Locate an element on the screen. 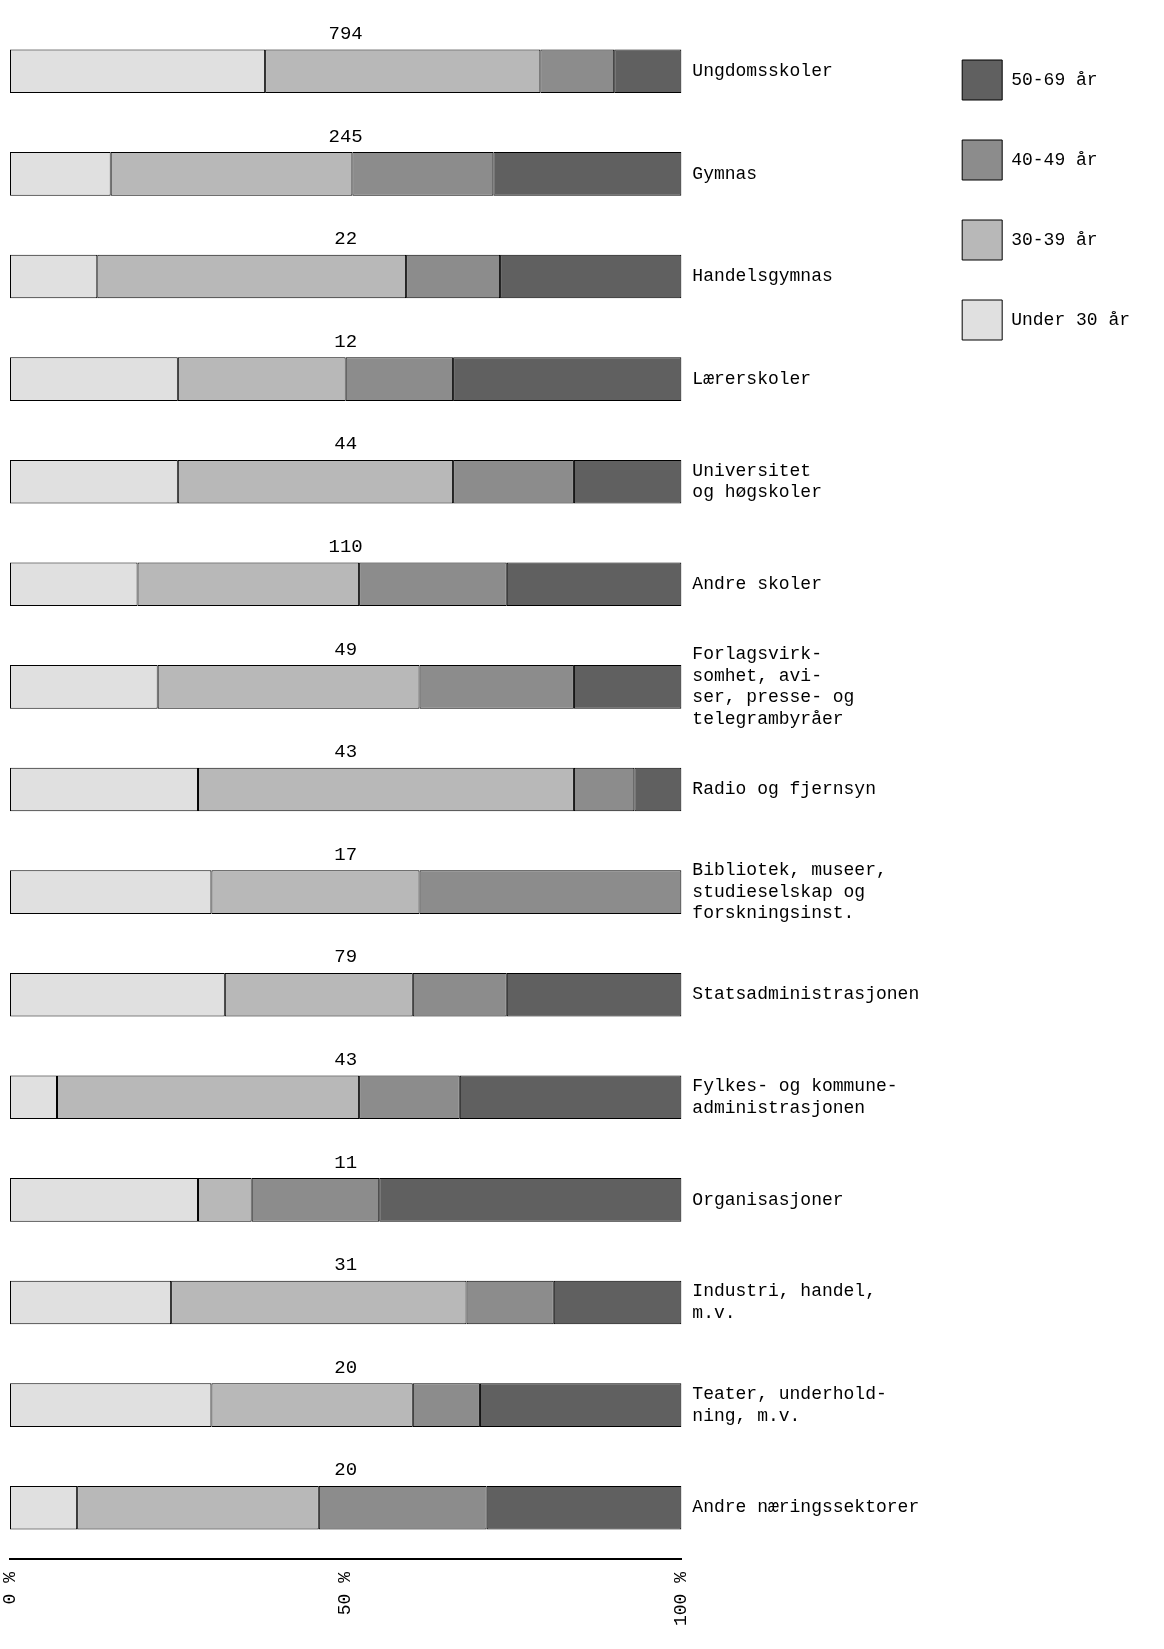 This screenshot has width=1164, height=1649. y-tick-label: Ungdomsskoler is located at coordinates (762, 71).